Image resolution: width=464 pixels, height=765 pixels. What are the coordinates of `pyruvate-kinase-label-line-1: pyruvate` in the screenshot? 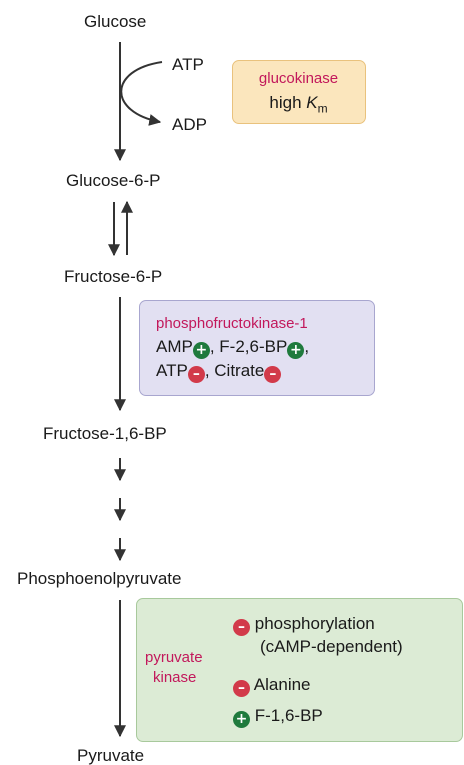 It's located at (174, 657).